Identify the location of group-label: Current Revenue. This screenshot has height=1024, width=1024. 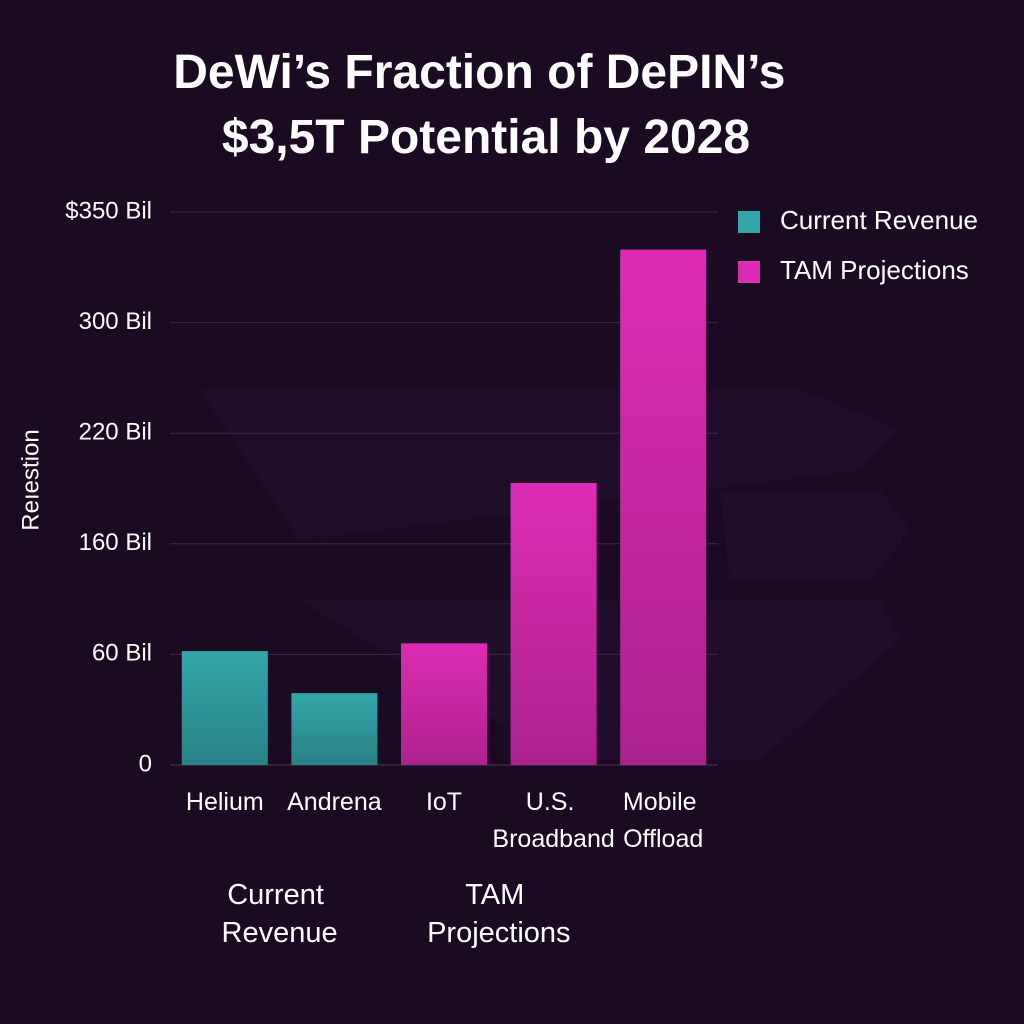
(280, 914).